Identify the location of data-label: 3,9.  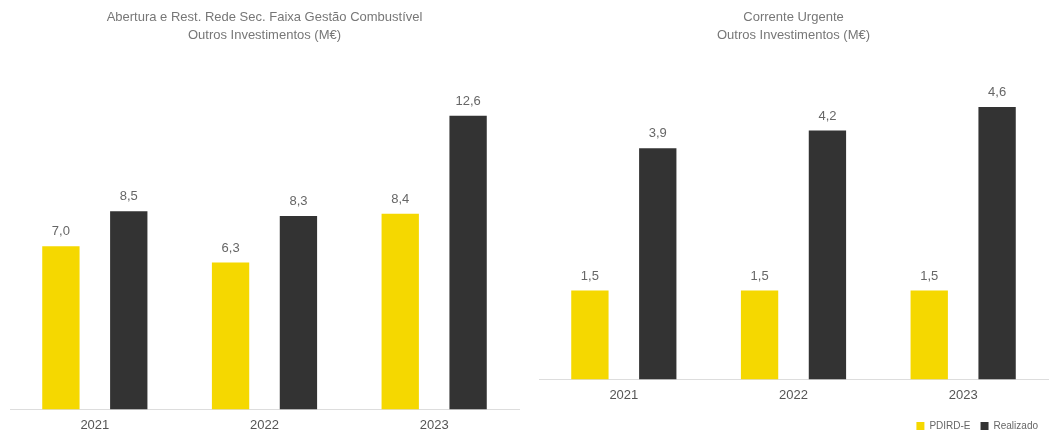
(657, 133).